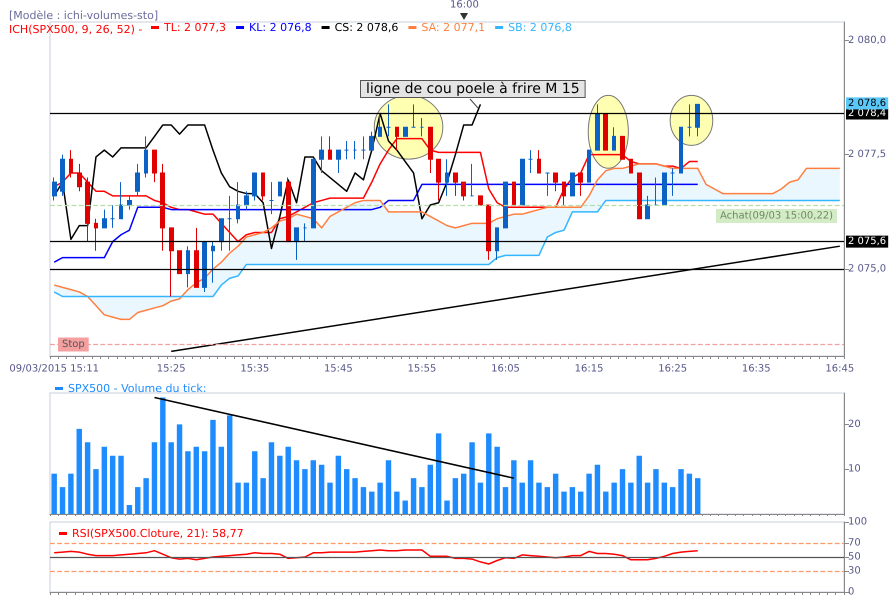  I want to click on x-tick-label: 15:55, so click(422, 369).